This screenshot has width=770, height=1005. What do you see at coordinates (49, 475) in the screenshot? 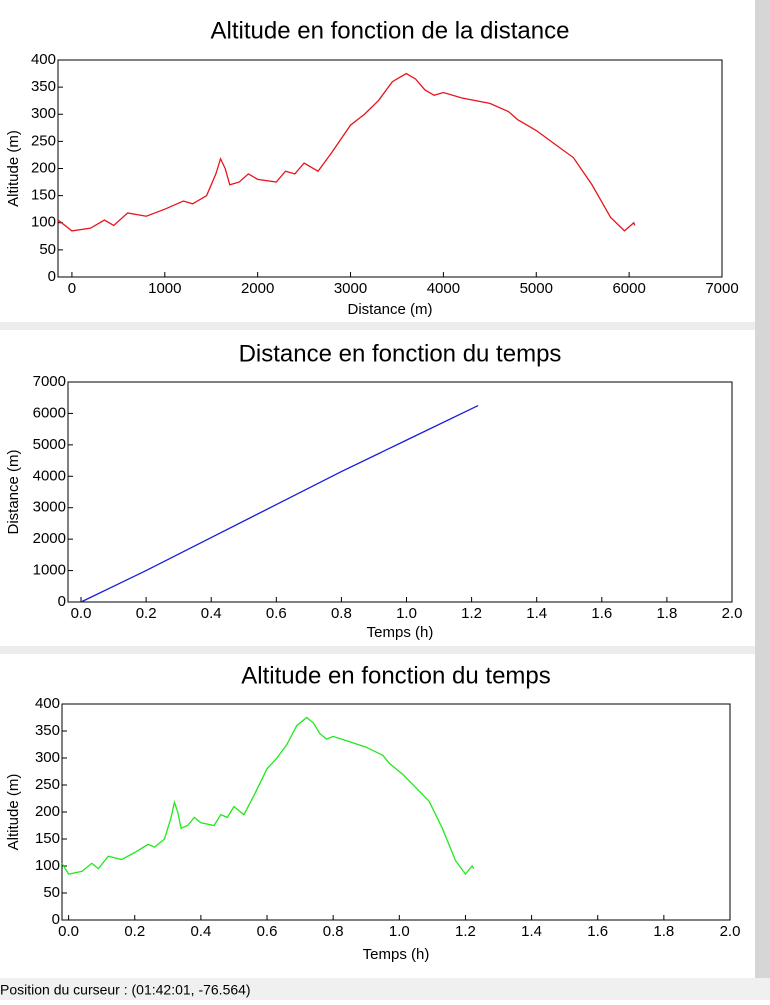
I see `y-tick-label: 4000` at bounding box center [49, 475].